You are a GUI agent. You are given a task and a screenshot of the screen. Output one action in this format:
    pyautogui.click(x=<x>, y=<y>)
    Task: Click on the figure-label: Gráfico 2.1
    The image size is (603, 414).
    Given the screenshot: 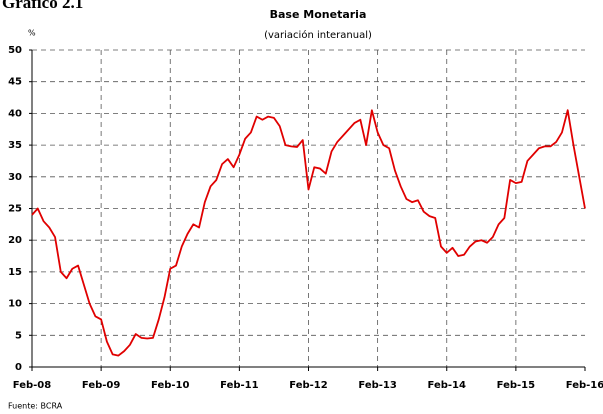 What is the action you would take?
    pyautogui.click(x=42, y=6)
    